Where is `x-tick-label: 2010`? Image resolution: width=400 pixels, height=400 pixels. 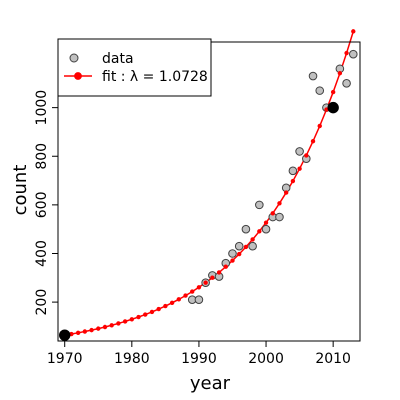 x-tick-label: 2010 is located at coordinates (333, 359).